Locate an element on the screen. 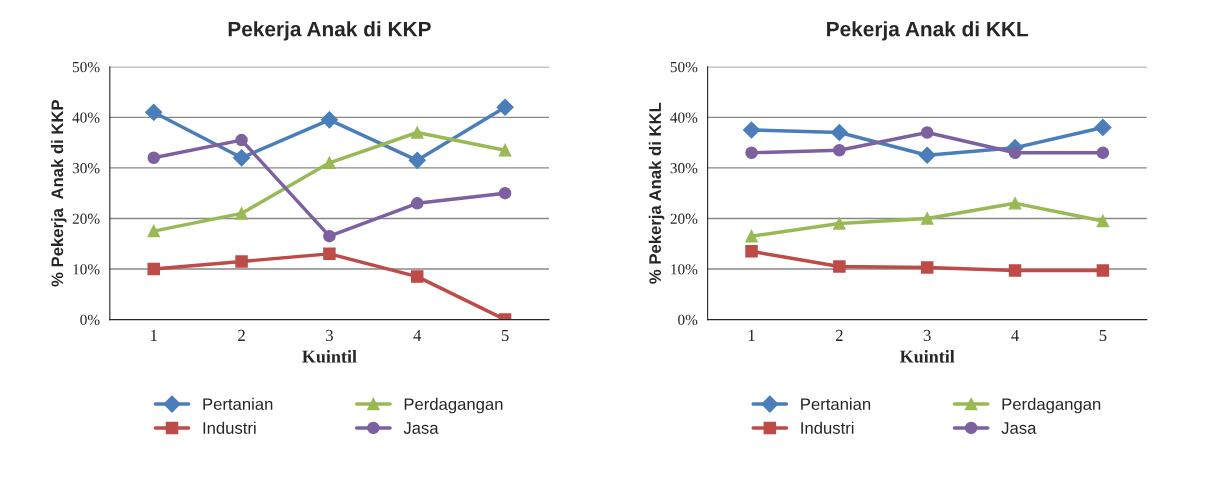  chart-title: Pekerja Anak di KKP is located at coordinates (329, 31).